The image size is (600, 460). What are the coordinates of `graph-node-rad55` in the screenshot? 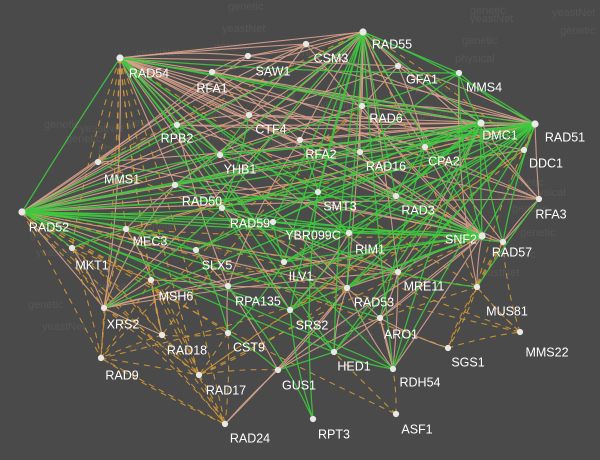 It's located at (363, 32).